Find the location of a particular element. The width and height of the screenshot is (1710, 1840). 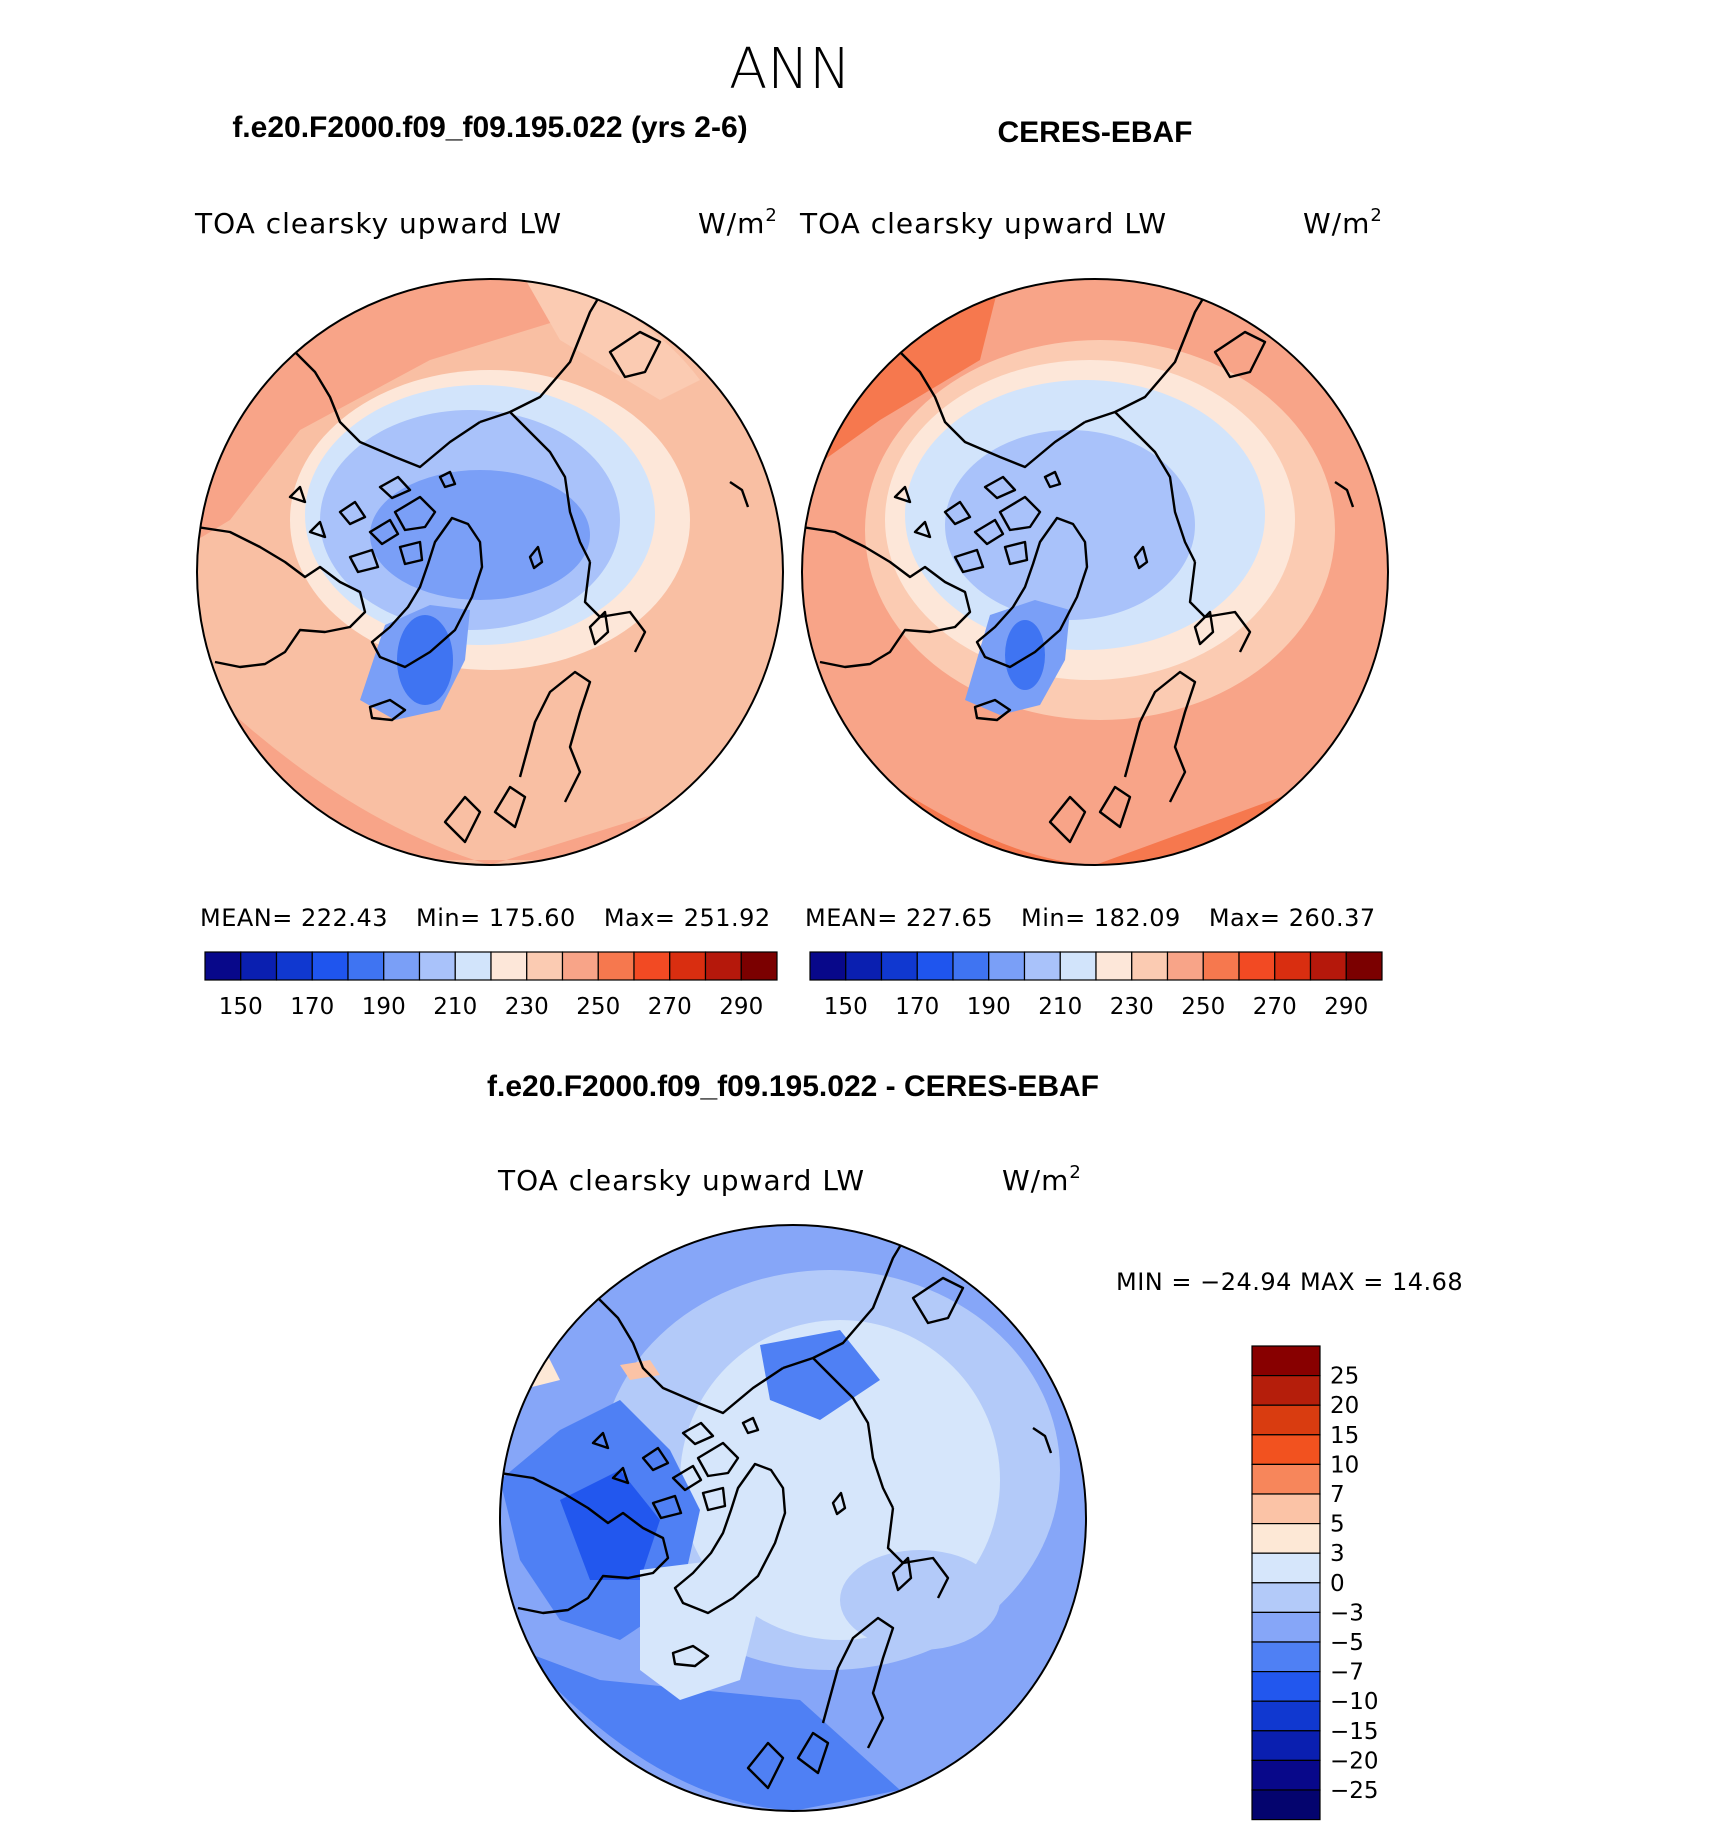

colorbar-tick-label: 3 is located at coordinates (1337, 1554).